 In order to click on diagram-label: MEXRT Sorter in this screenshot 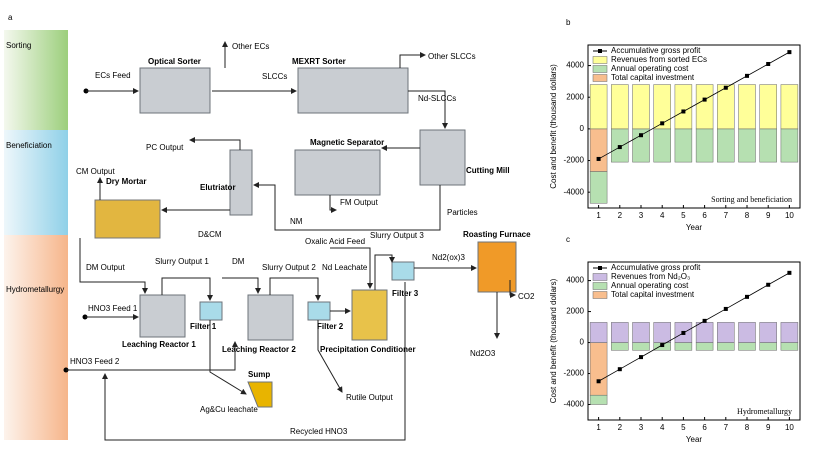, I will do `click(319, 61)`.